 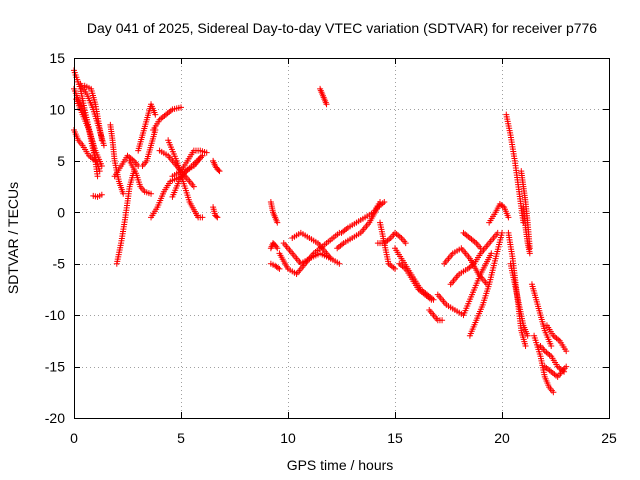 What do you see at coordinates (541, 315) in the screenshot?
I see `series-arc-au` at bounding box center [541, 315].